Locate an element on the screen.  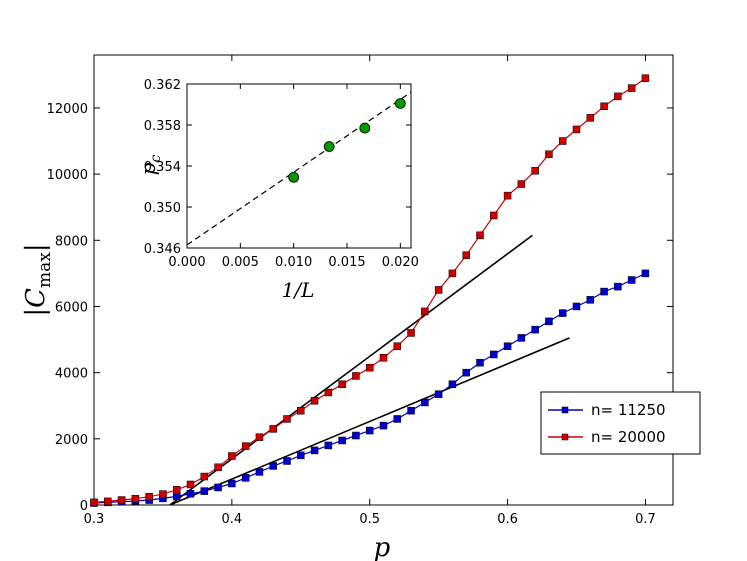
inset-y-tick-label: 0.350 is located at coordinates (162, 208).